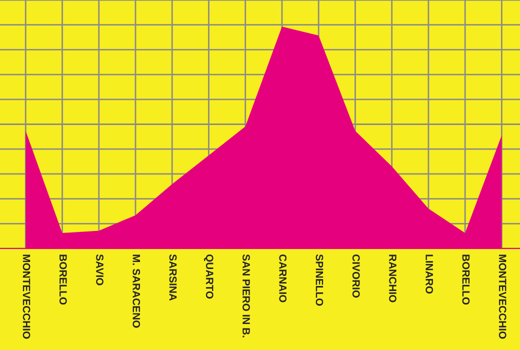  I want to click on x-tick-label: SAN PIERO IN B., so click(246, 296).